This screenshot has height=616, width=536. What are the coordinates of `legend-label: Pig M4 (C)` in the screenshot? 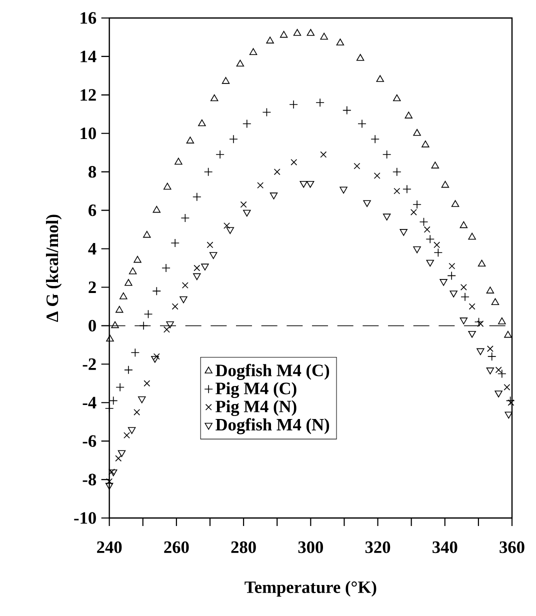 It's located at (256, 390).